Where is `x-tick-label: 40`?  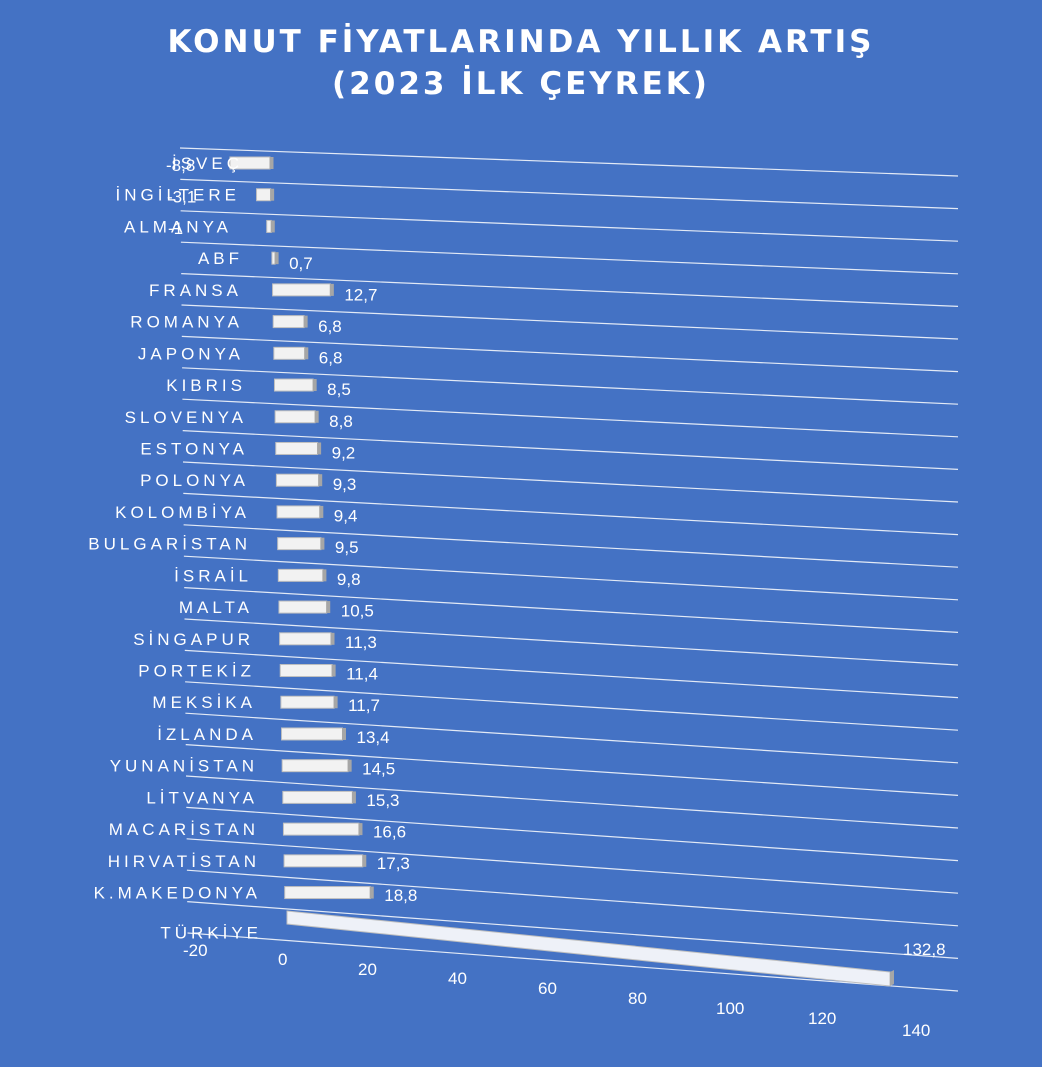
x-tick-label: 40 is located at coordinates (457, 978).